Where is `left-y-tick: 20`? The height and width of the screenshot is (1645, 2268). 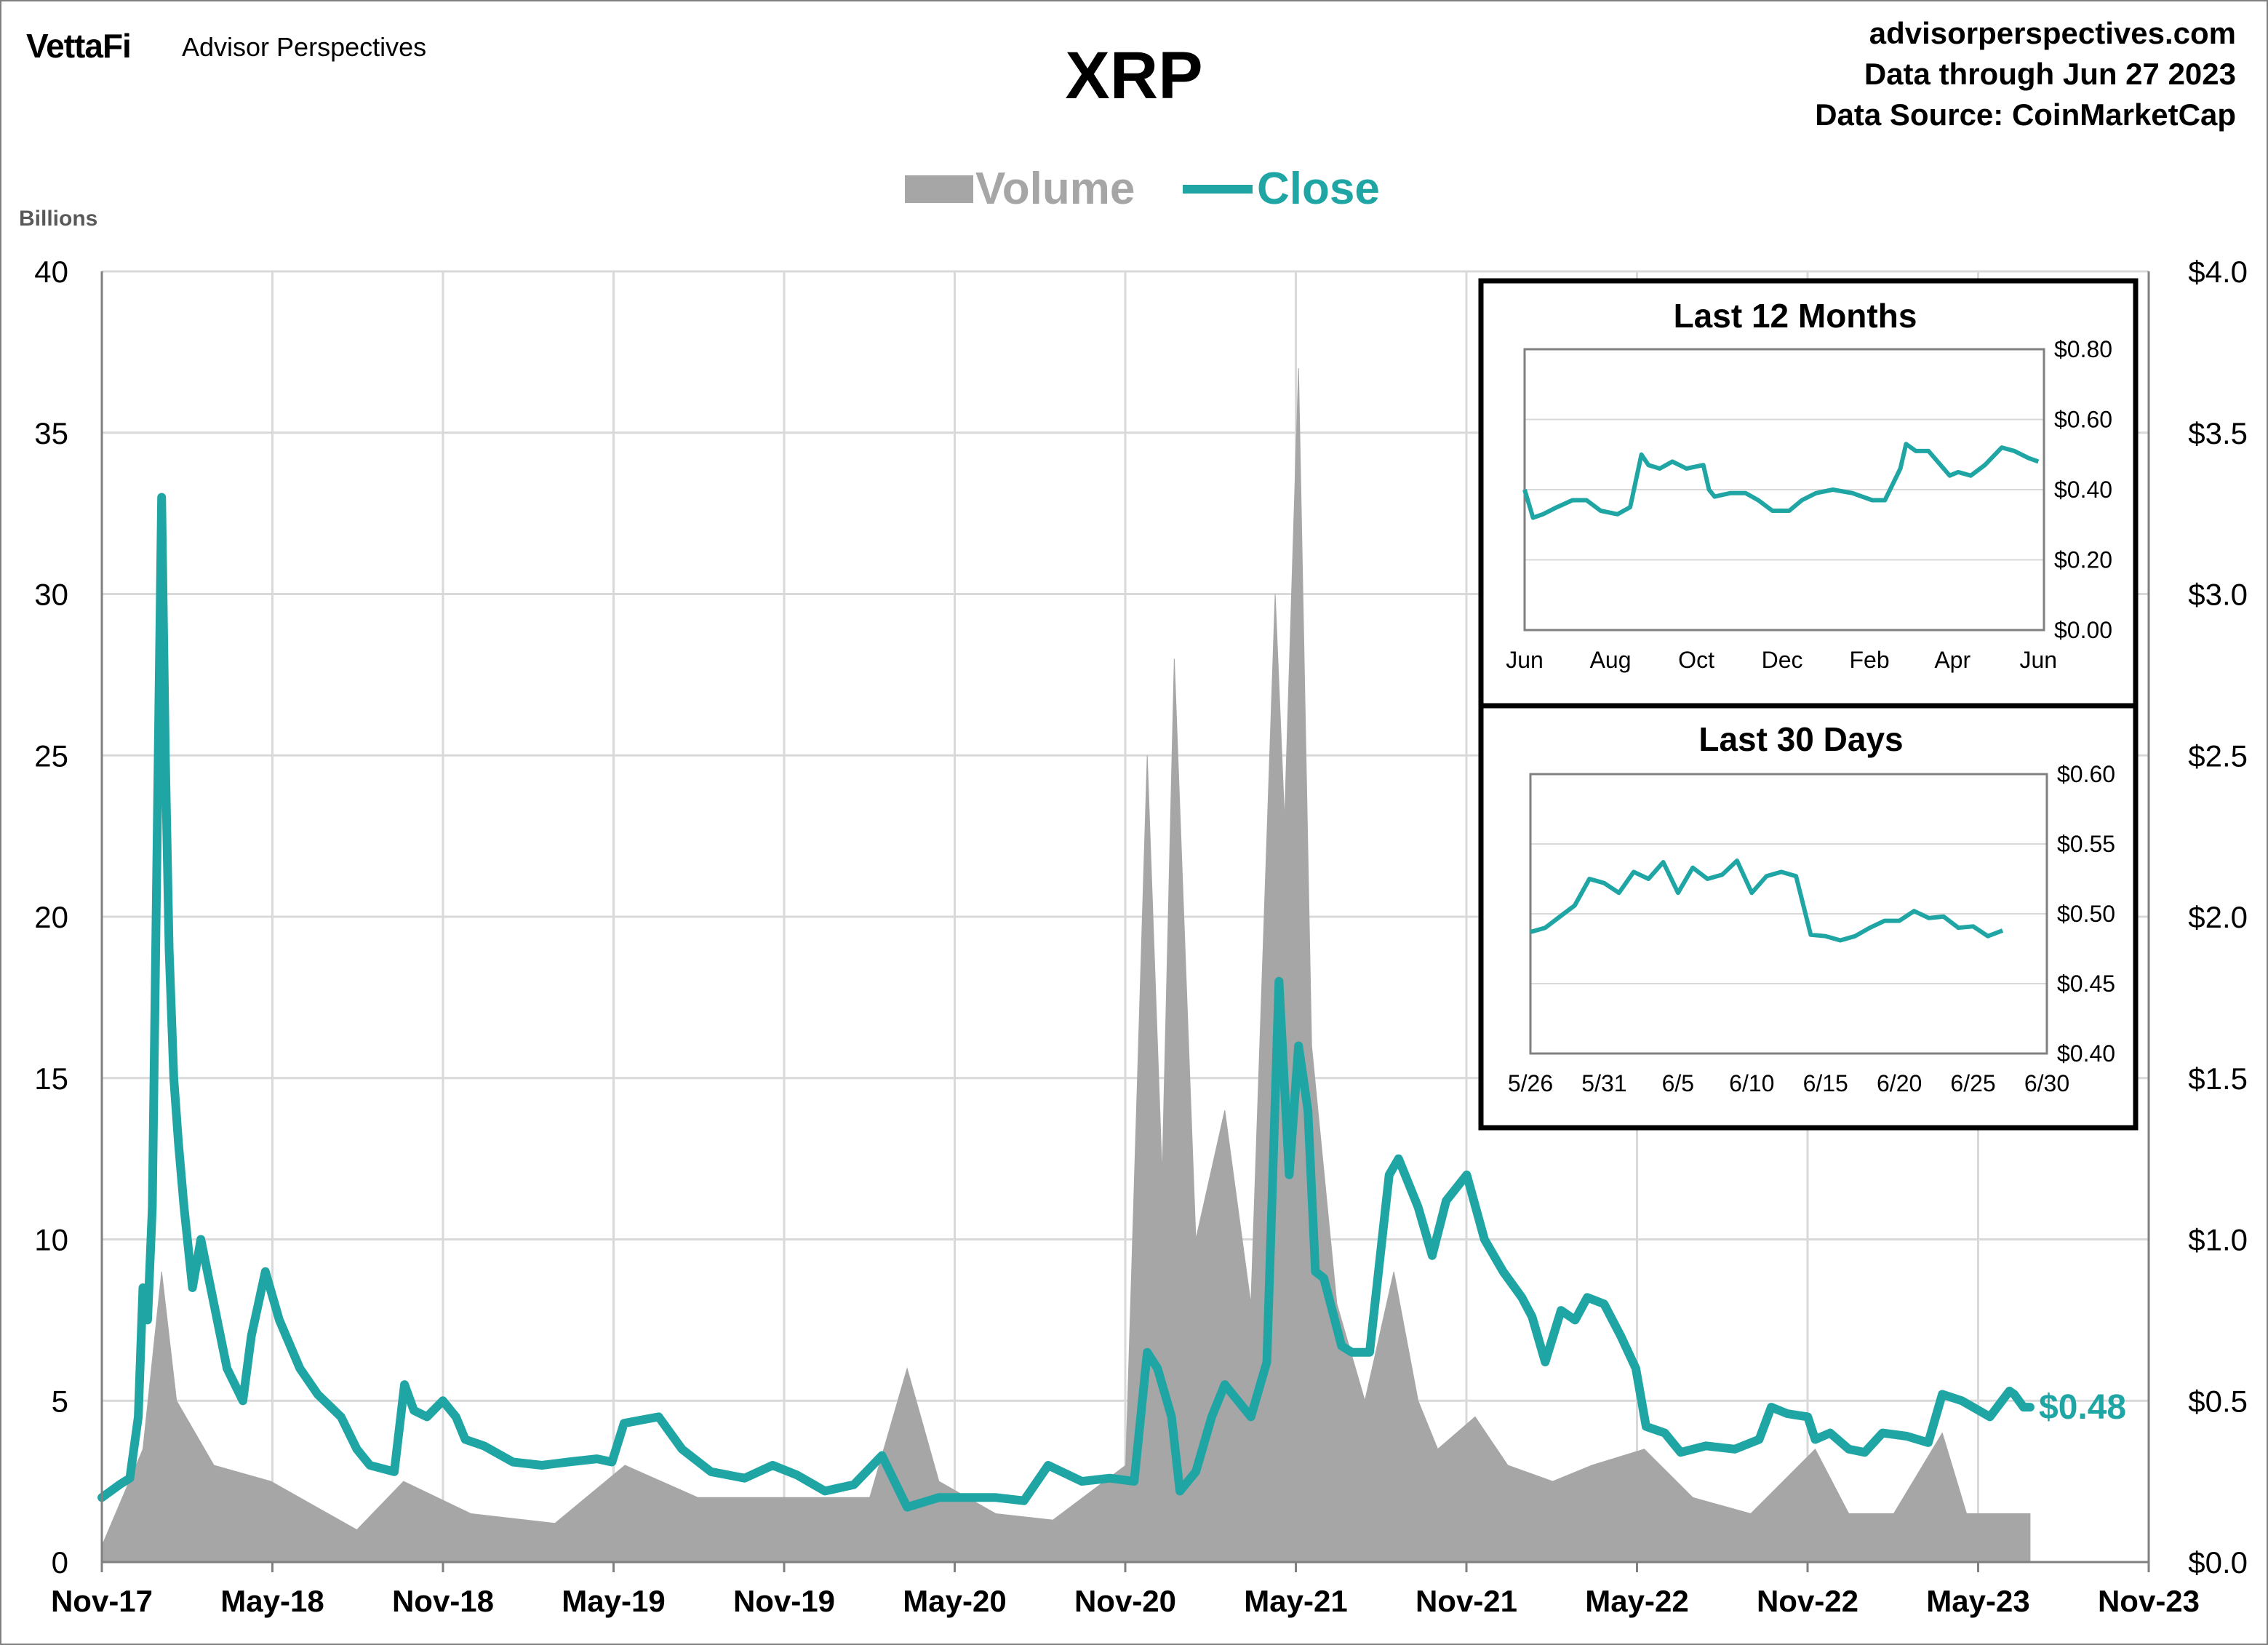
left-y-tick: 20 is located at coordinates (51, 917).